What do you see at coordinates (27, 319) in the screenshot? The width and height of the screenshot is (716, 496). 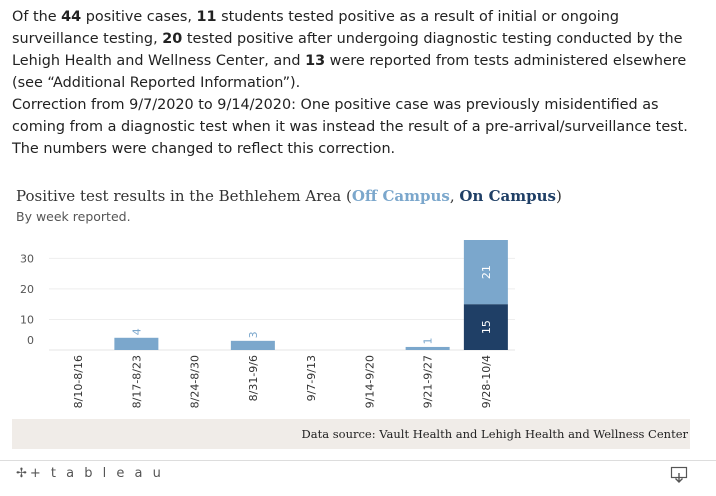 I see `y-tick-label: 10` at bounding box center [27, 319].